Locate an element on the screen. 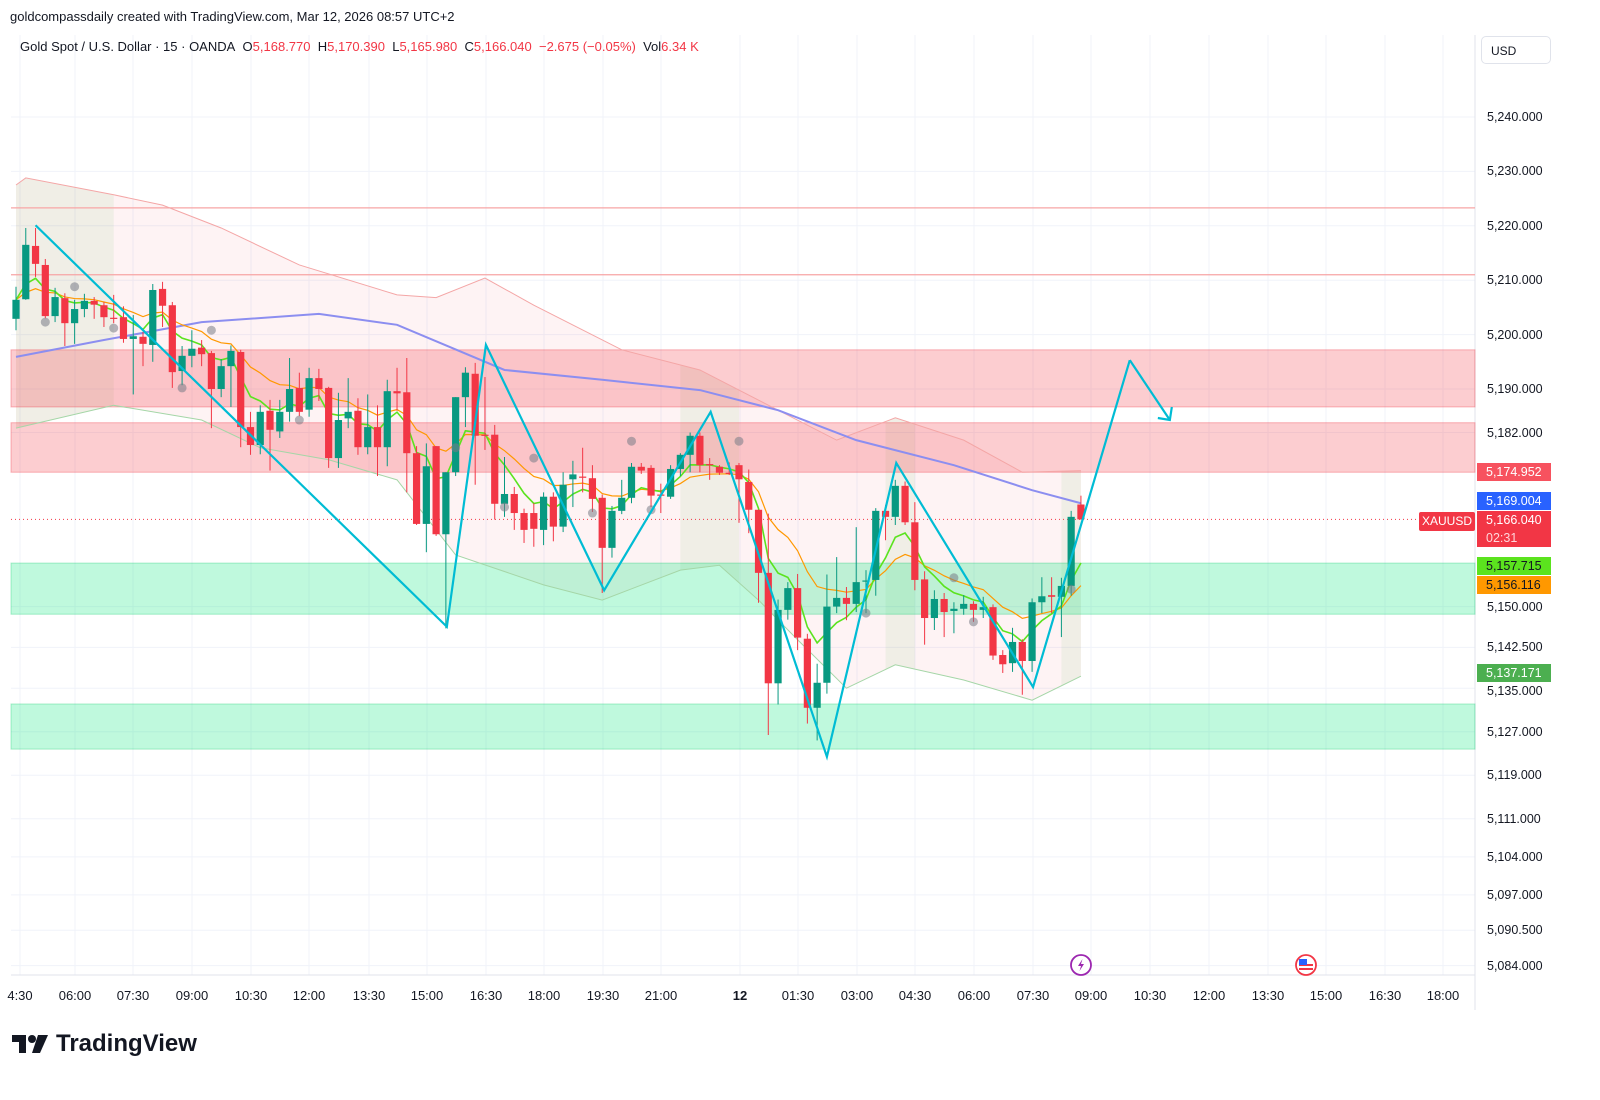  last-price-badge: 5,166.040 02:31 is located at coordinates (1514, 529).